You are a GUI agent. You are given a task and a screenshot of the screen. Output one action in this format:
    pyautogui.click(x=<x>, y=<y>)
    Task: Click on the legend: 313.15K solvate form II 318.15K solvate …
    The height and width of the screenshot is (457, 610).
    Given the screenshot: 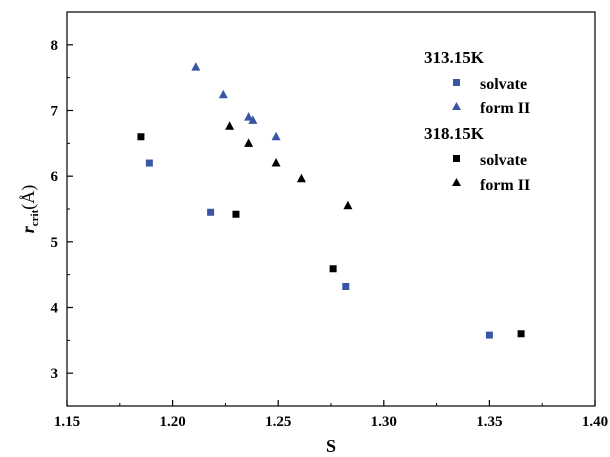 What is the action you would take?
    pyautogui.click(x=477, y=121)
    